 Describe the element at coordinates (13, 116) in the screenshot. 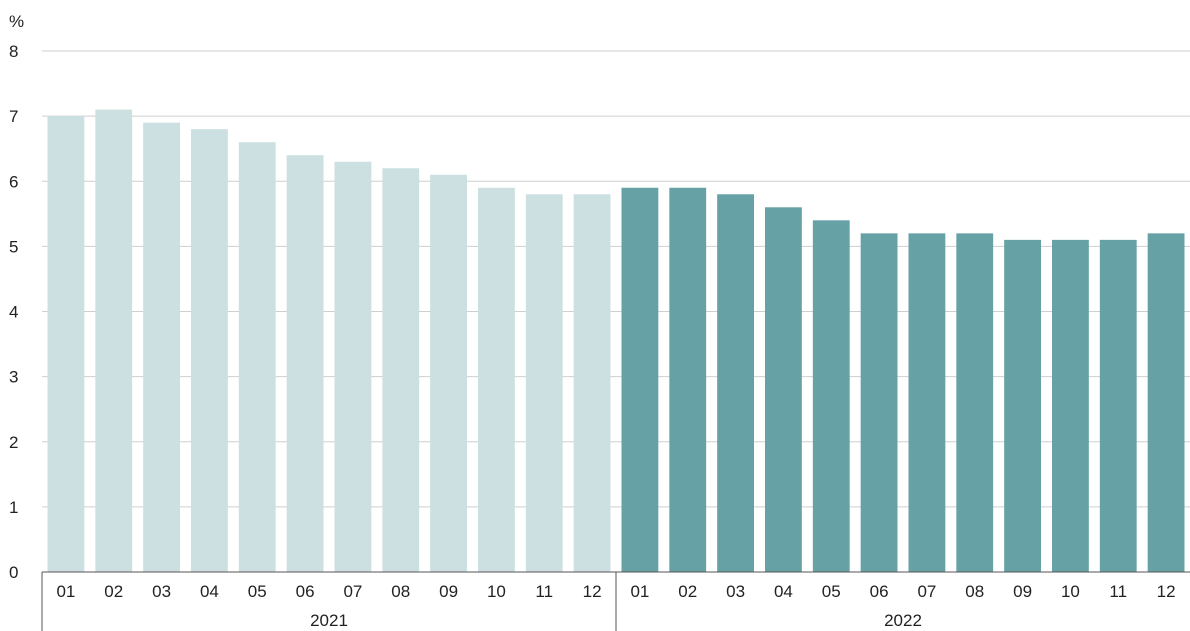

I see `y-tick-label: 7` at that location.